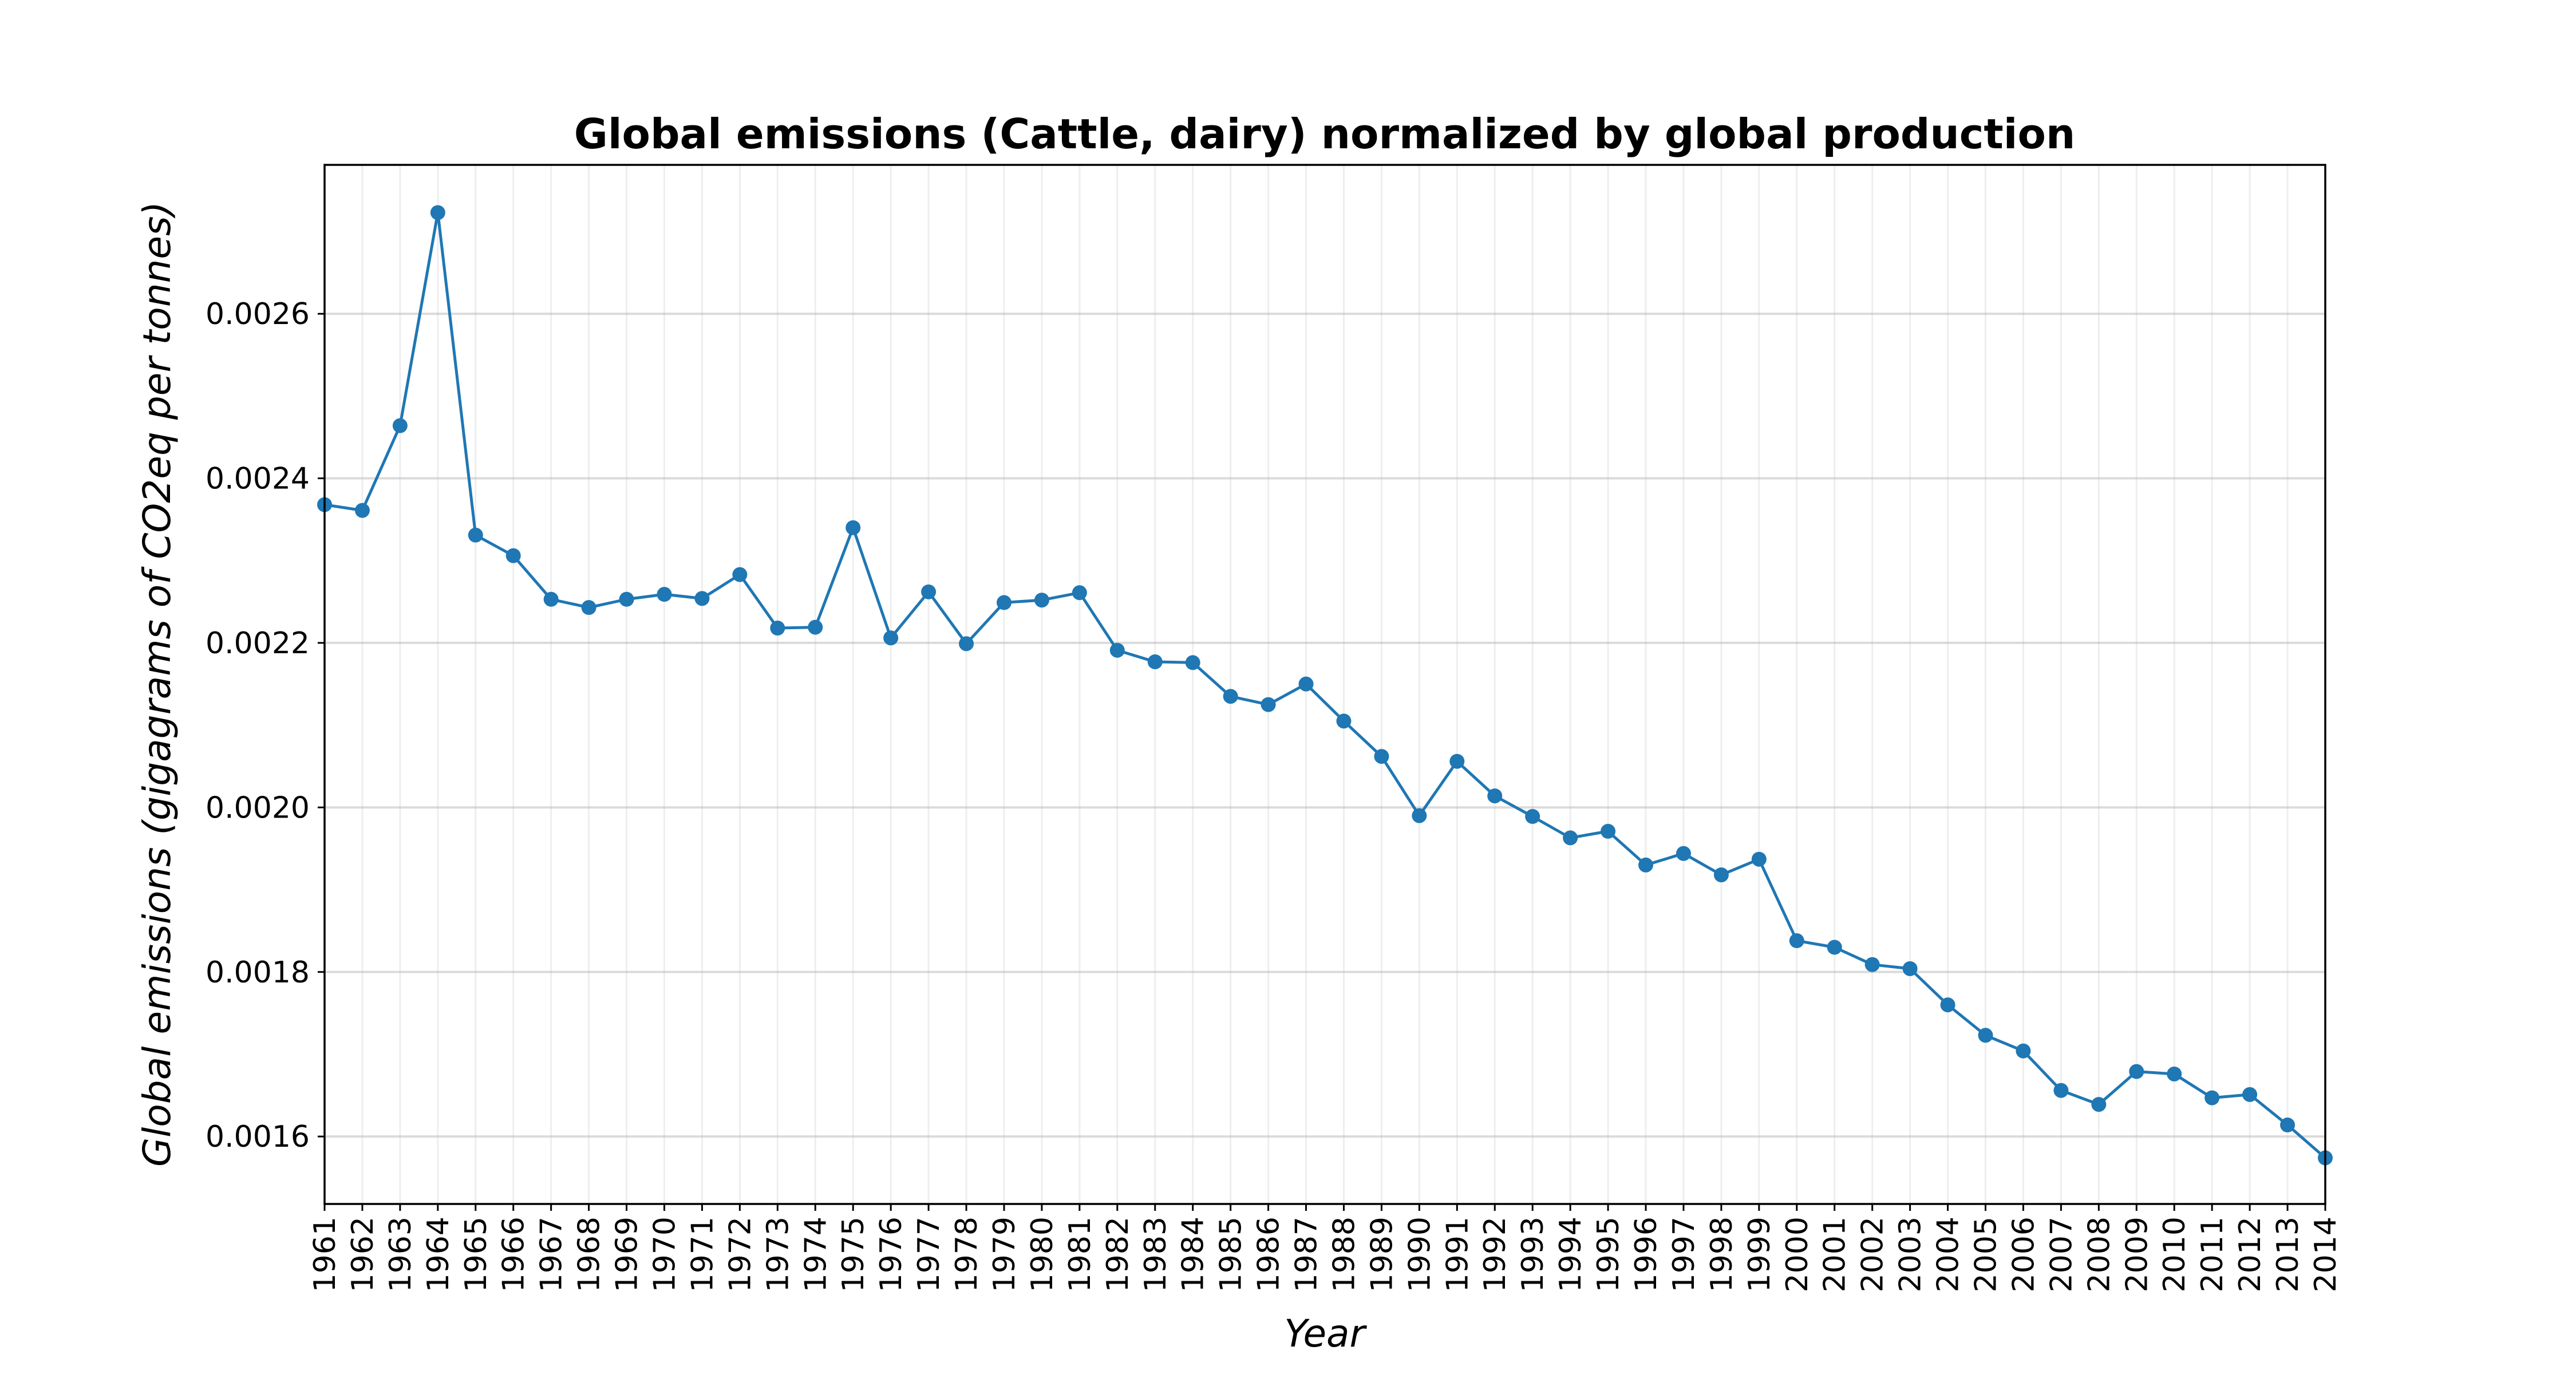  What do you see at coordinates (1457, 1254) in the screenshot?
I see `x-tick-label: 1991` at bounding box center [1457, 1254].